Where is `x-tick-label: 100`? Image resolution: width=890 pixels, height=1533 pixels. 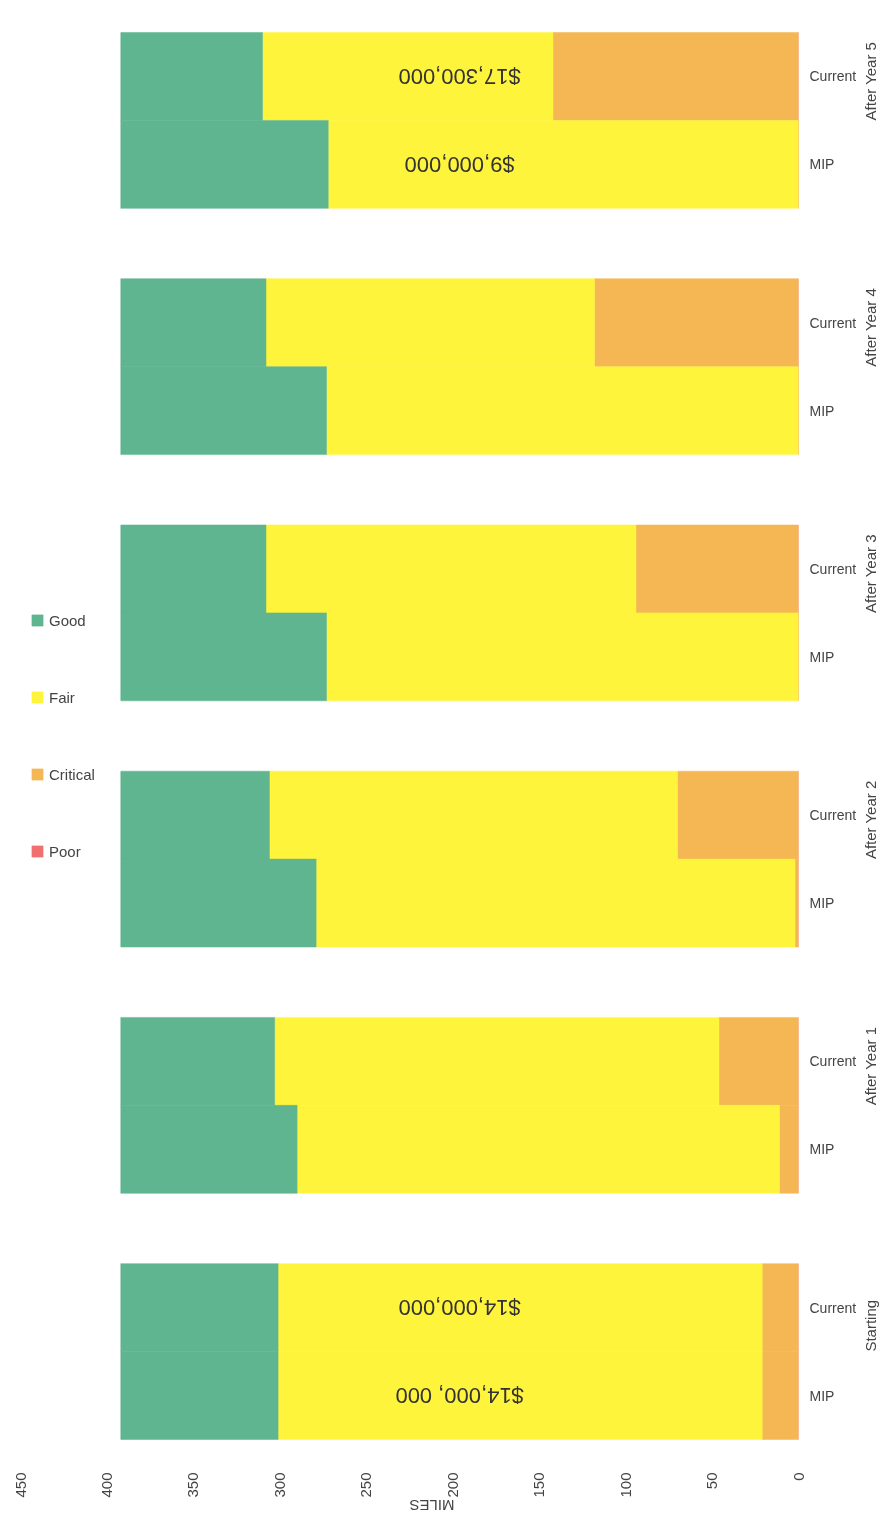 x-tick-label: 100 is located at coordinates (625, 1485).